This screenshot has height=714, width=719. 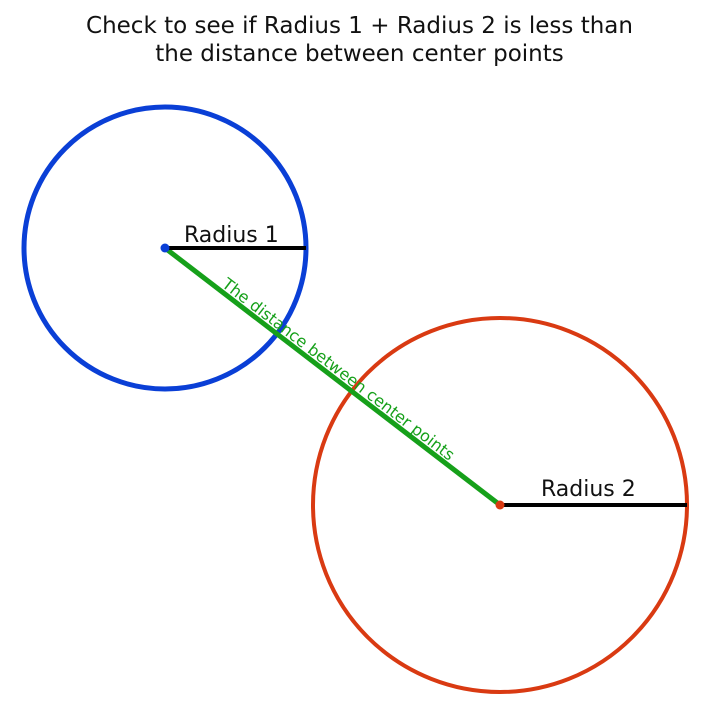 What do you see at coordinates (338, 368) in the screenshot?
I see `distance-label: The distance between center points` at bounding box center [338, 368].